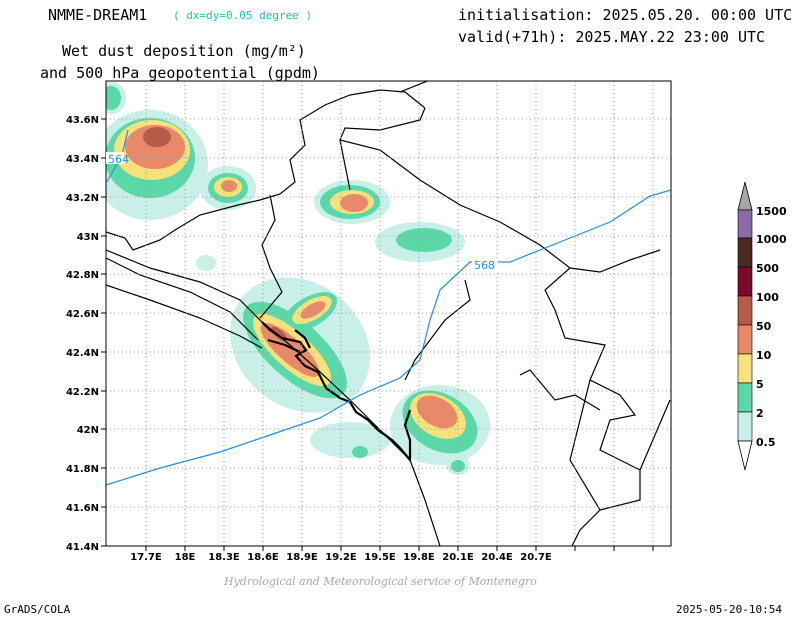  Describe the element at coordinates (771, 239) in the screenshot. I see `legend-label: 1000` at that location.